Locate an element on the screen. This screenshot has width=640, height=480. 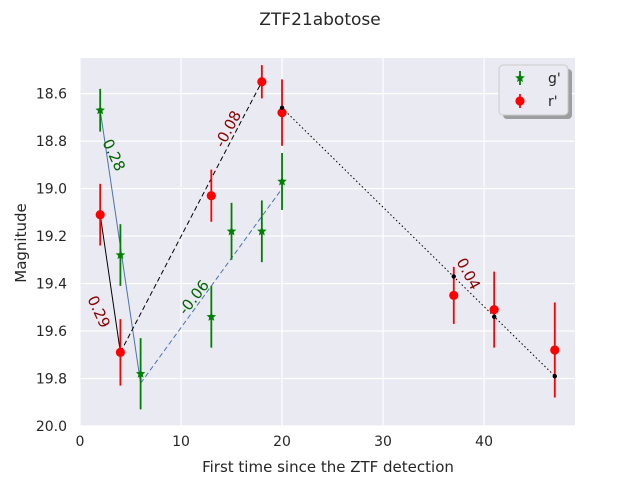
x-tick-label: 30 is located at coordinates (383, 442).